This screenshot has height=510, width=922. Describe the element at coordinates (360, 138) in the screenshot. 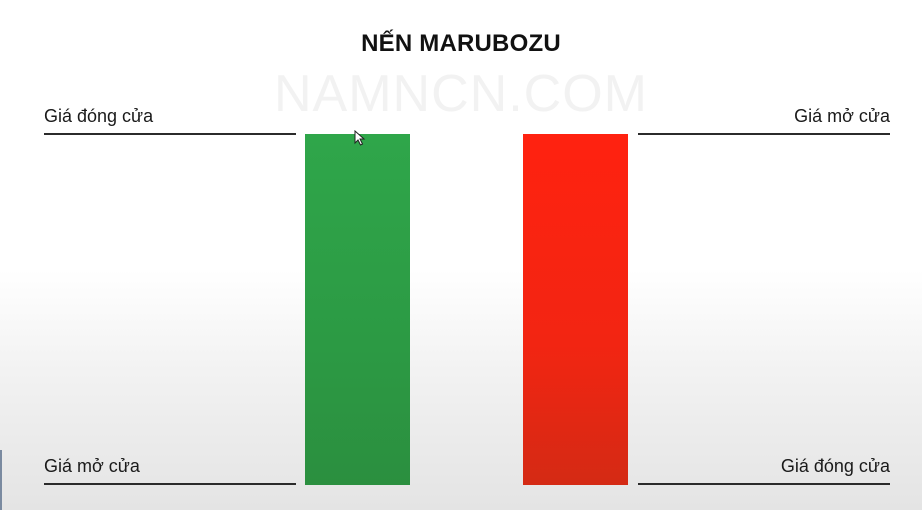

I see `mouse-pointer-icon` at that location.